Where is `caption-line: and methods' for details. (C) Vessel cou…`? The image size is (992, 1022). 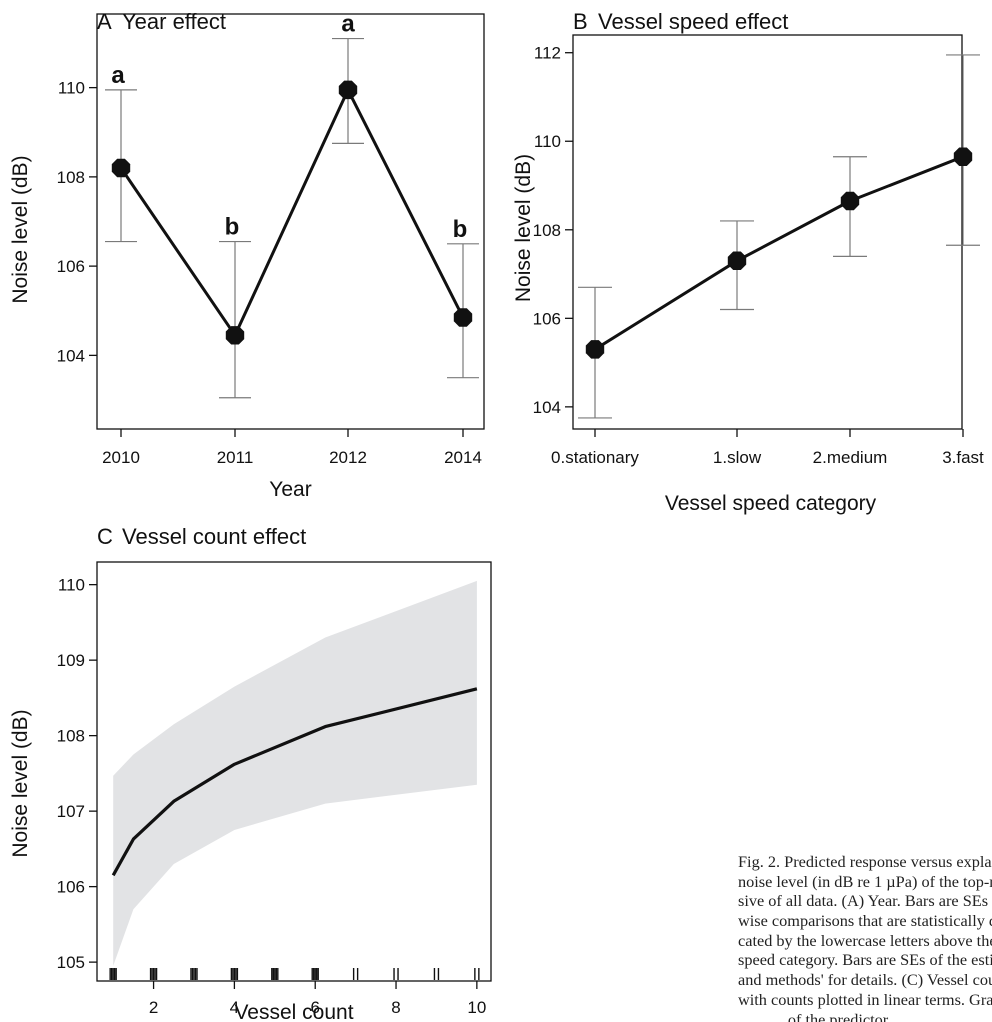 caption-line: and methods' for details. (C) Vessel cou… is located at coordinates (865, 980).